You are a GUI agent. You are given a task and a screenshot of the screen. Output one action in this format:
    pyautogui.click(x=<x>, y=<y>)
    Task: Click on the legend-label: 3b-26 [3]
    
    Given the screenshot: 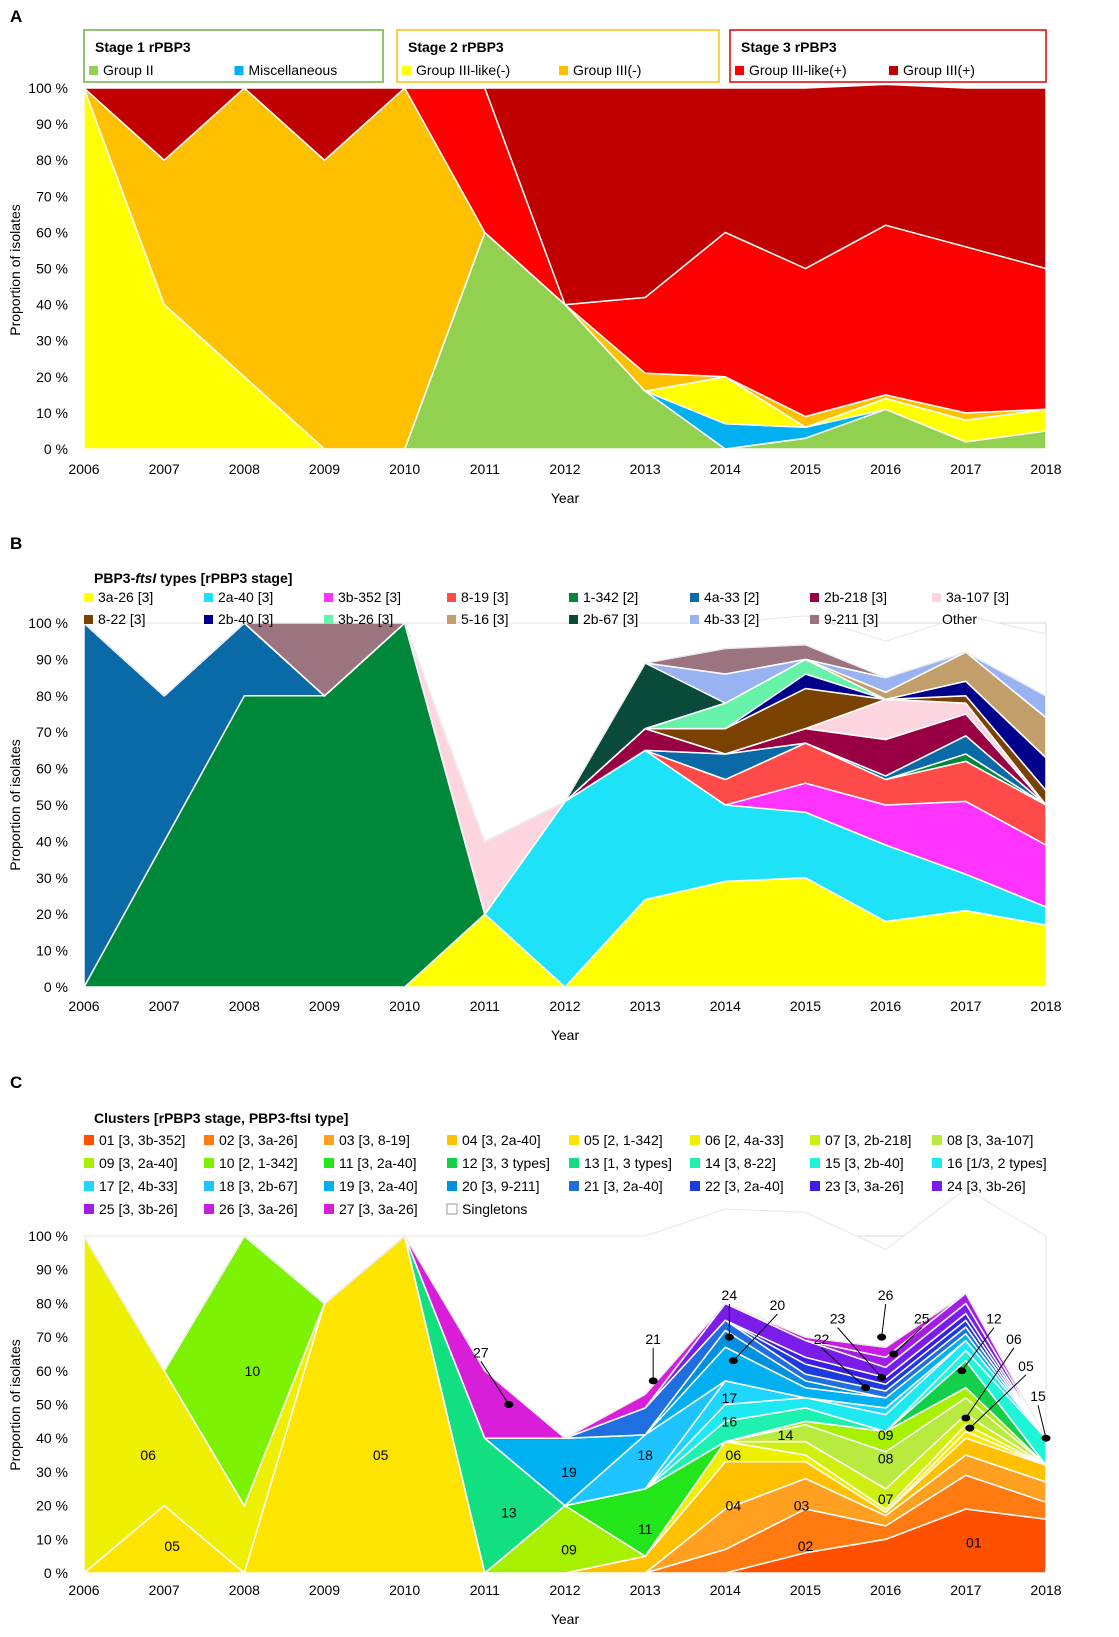 What is the action you would take?
    pyautogui.click(x=365, y=619)
    